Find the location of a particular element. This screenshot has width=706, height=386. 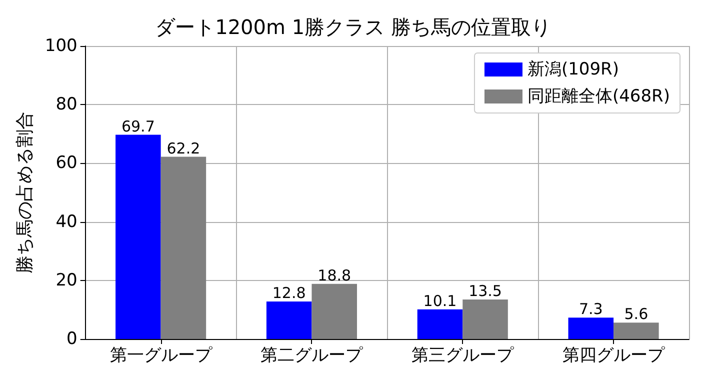

y-tick-label: 60 is located at coordinates (67, 163).